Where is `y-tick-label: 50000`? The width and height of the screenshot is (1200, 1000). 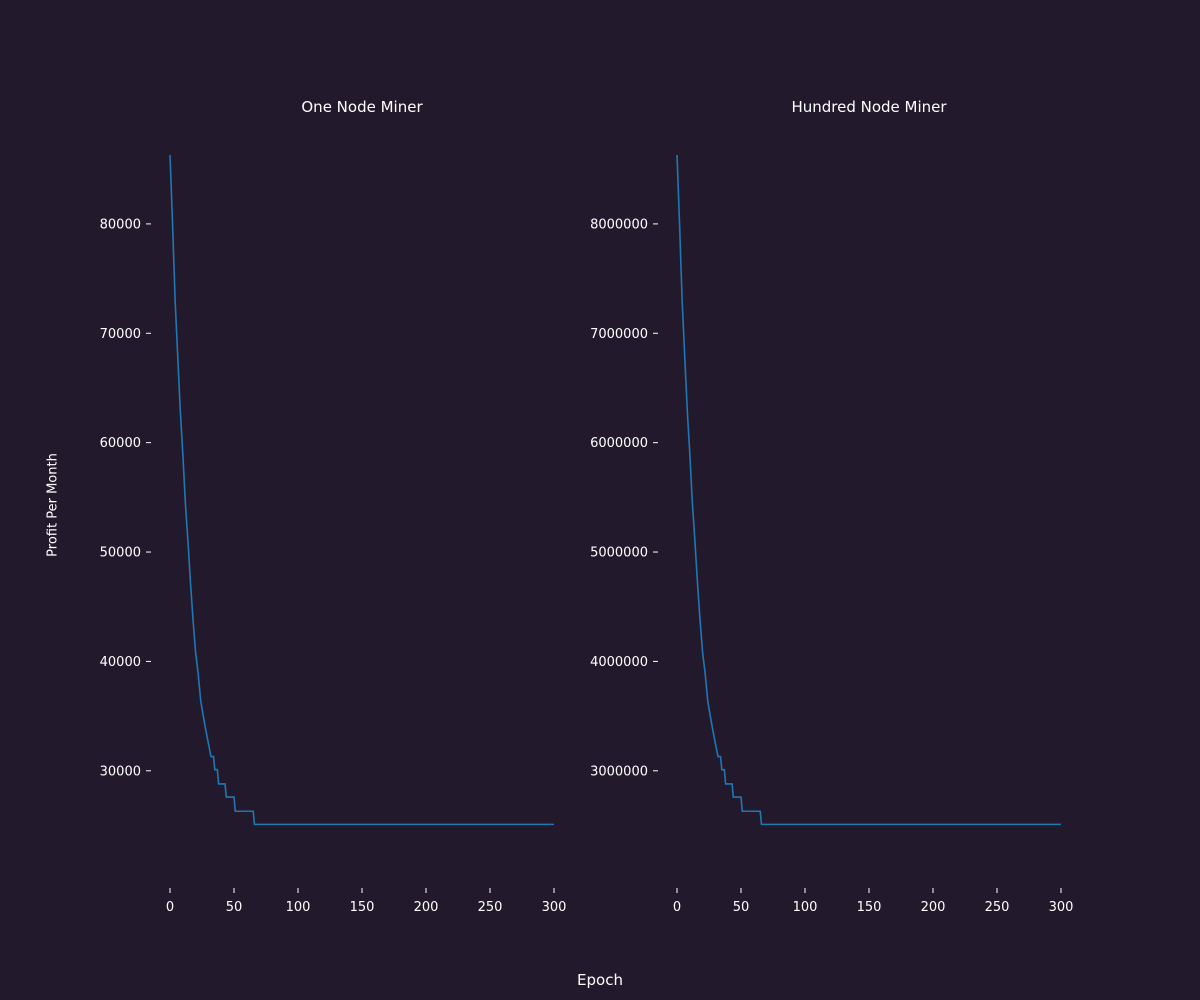 y-tick-label: 50000 is located at coordinates (120, 553).